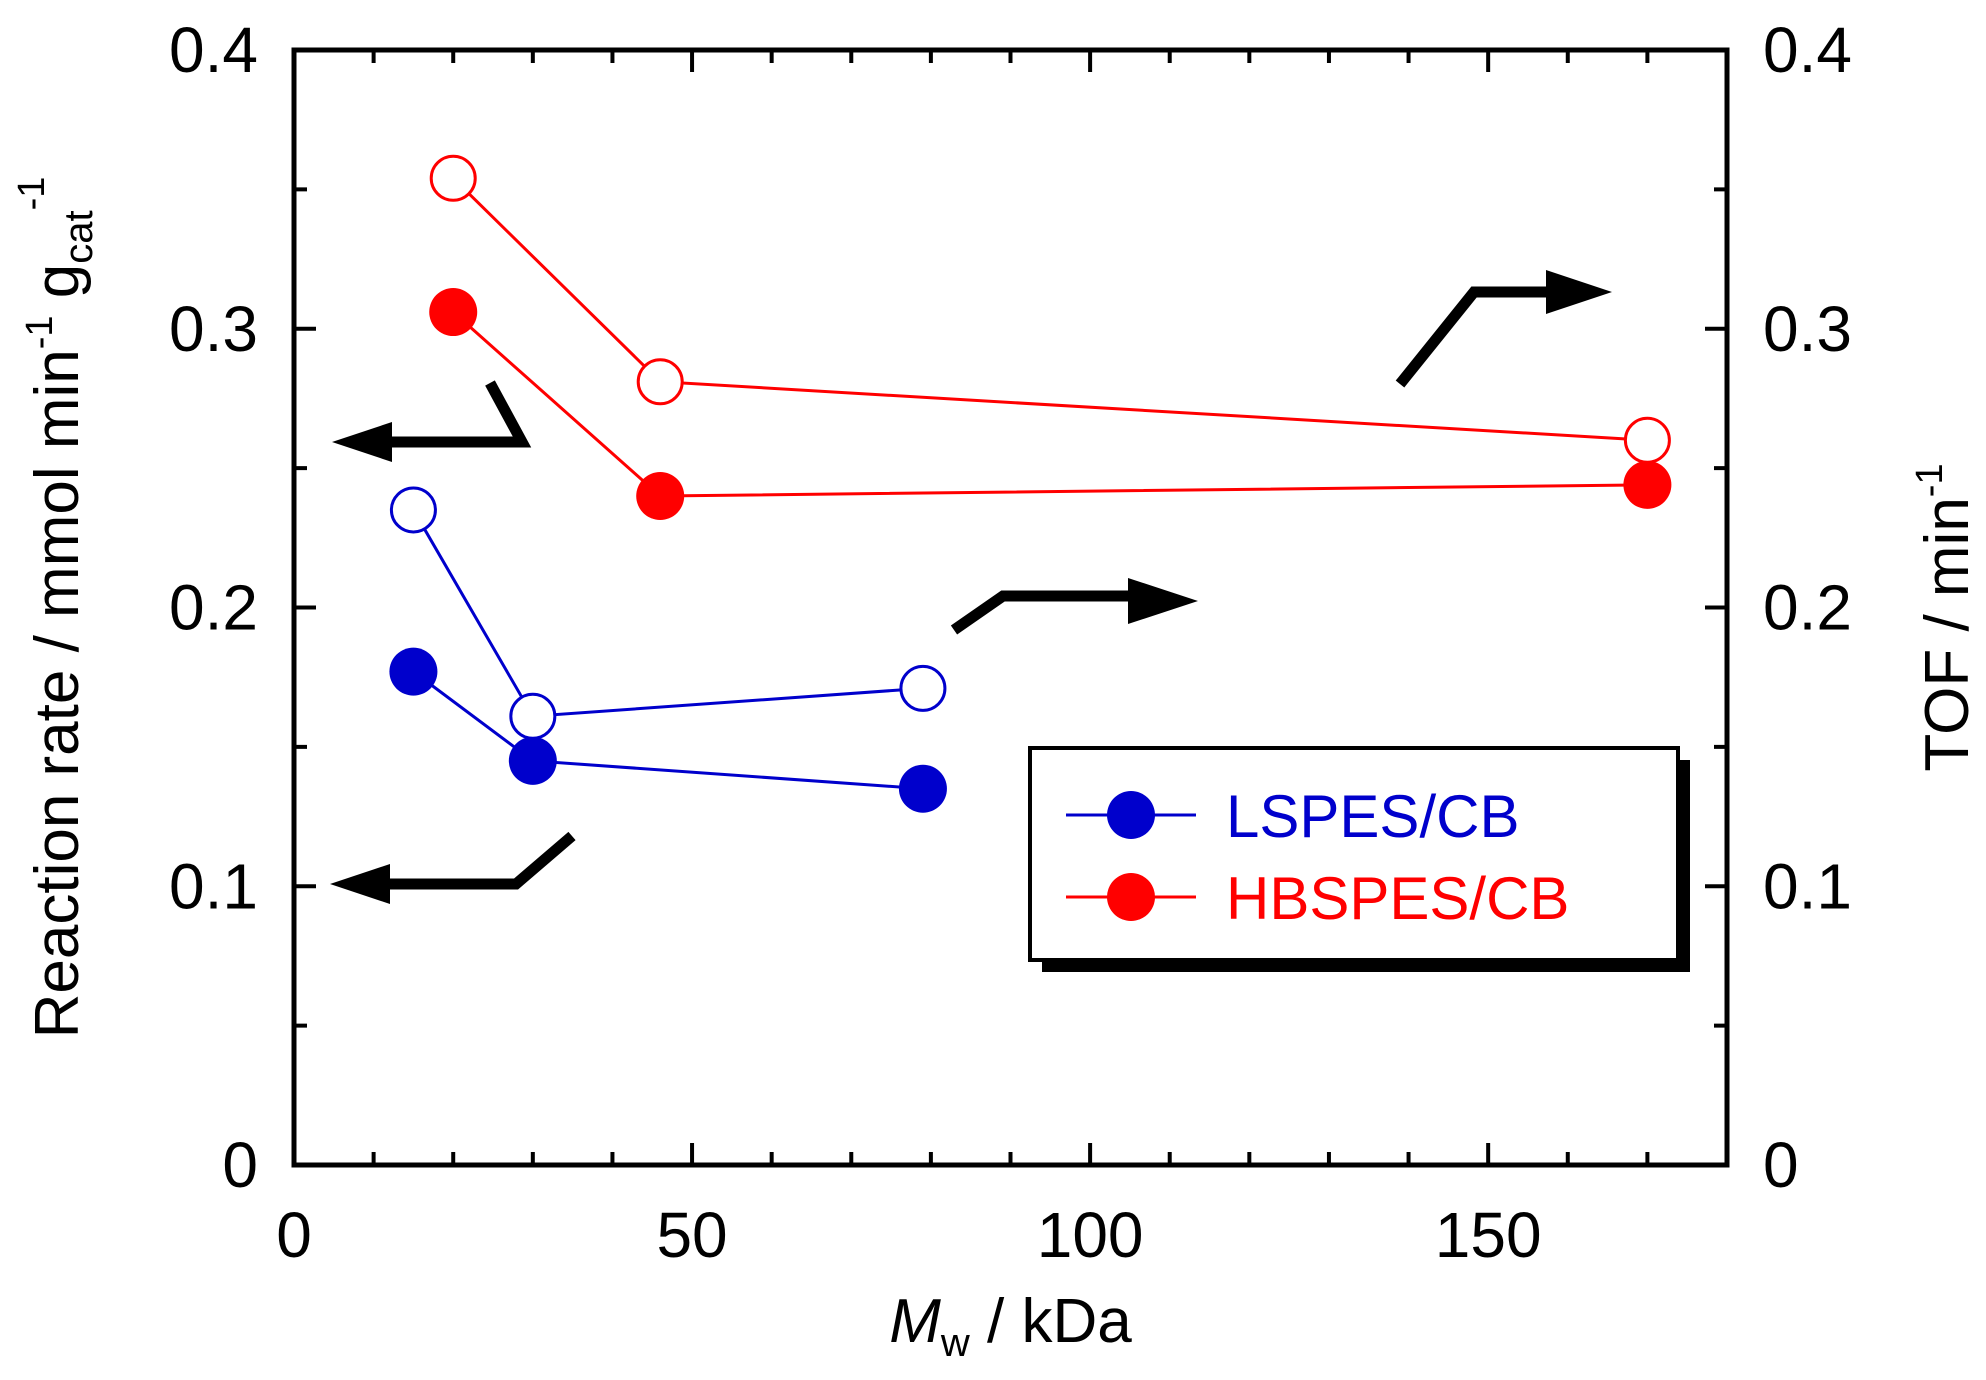 The height and width of the screenshot is (1380, 1986). What do you see at coordinates (1807, 50) in the screenshot?
I see `y-tick-label-right: 0.4` at bounding box center [1807, 50].